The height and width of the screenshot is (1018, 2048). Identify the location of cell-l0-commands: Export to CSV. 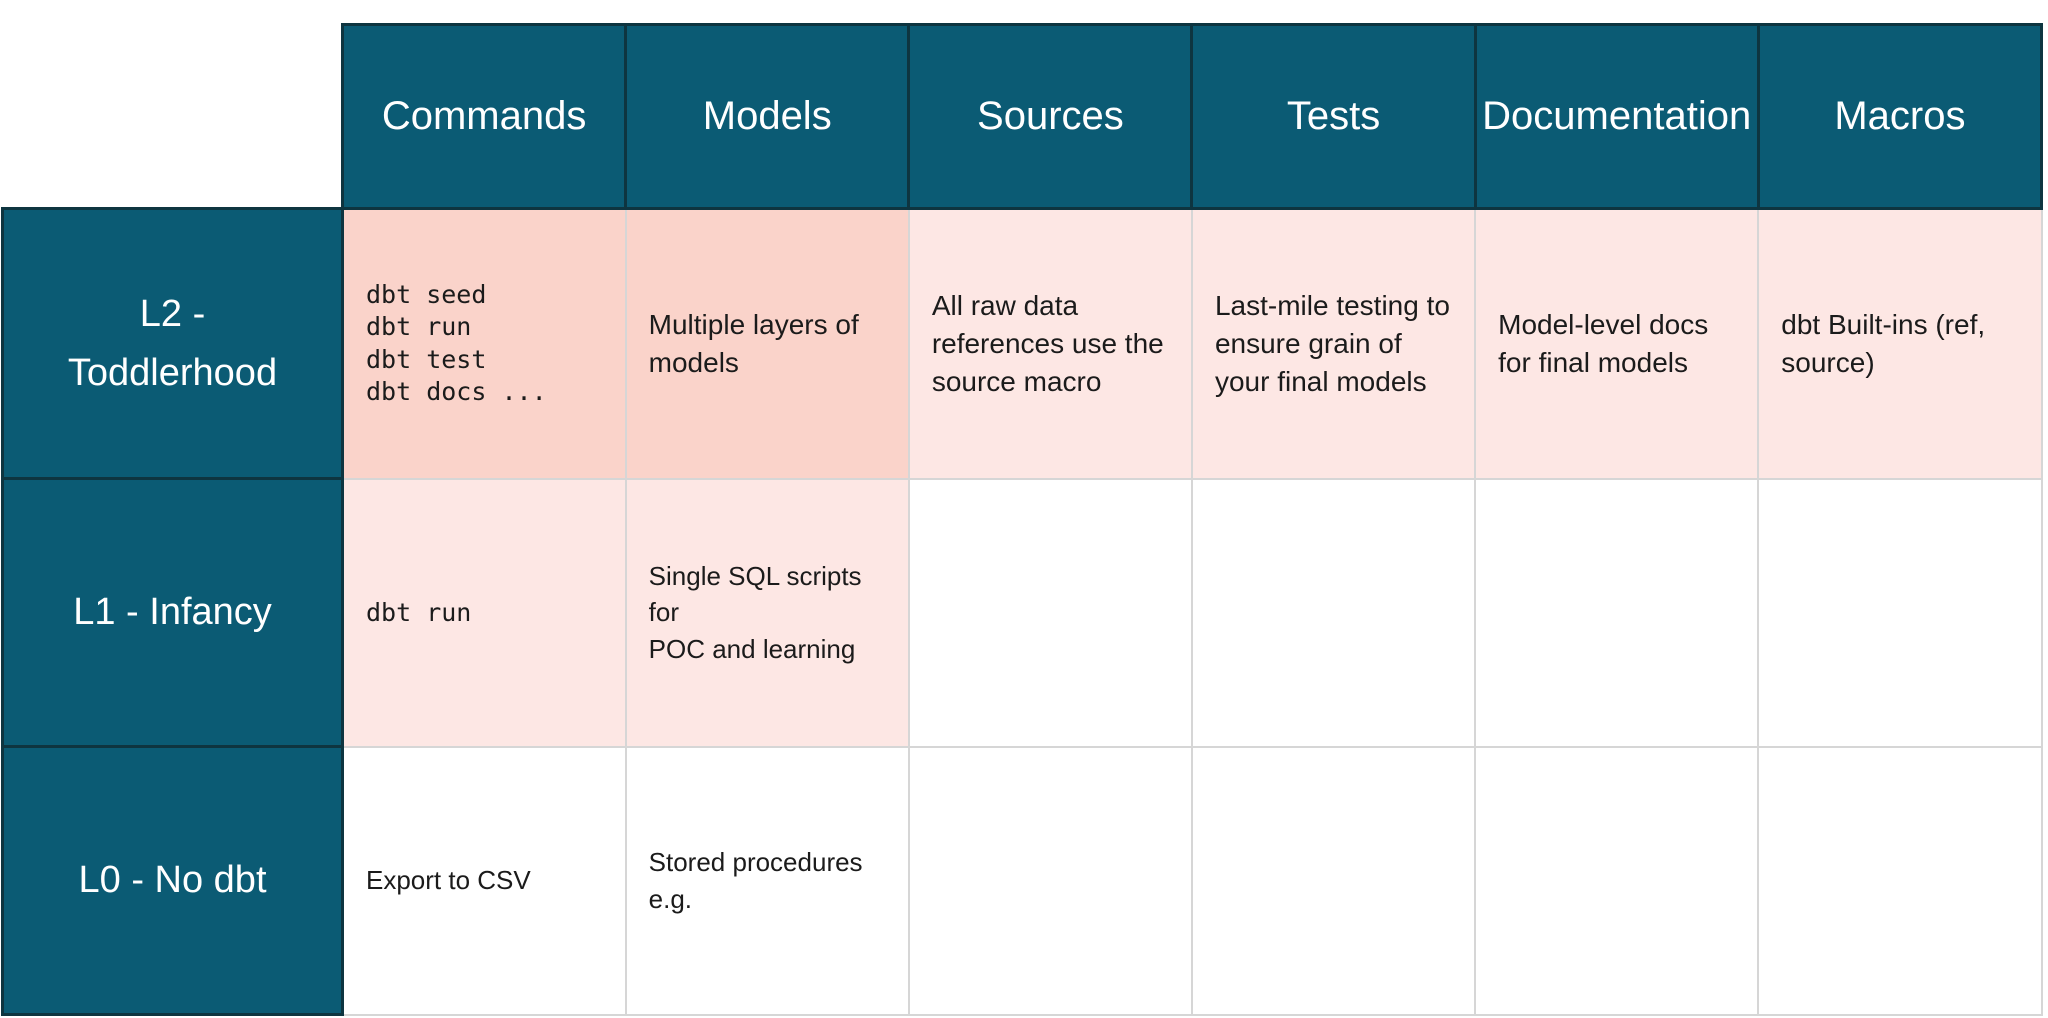
(484, 880).